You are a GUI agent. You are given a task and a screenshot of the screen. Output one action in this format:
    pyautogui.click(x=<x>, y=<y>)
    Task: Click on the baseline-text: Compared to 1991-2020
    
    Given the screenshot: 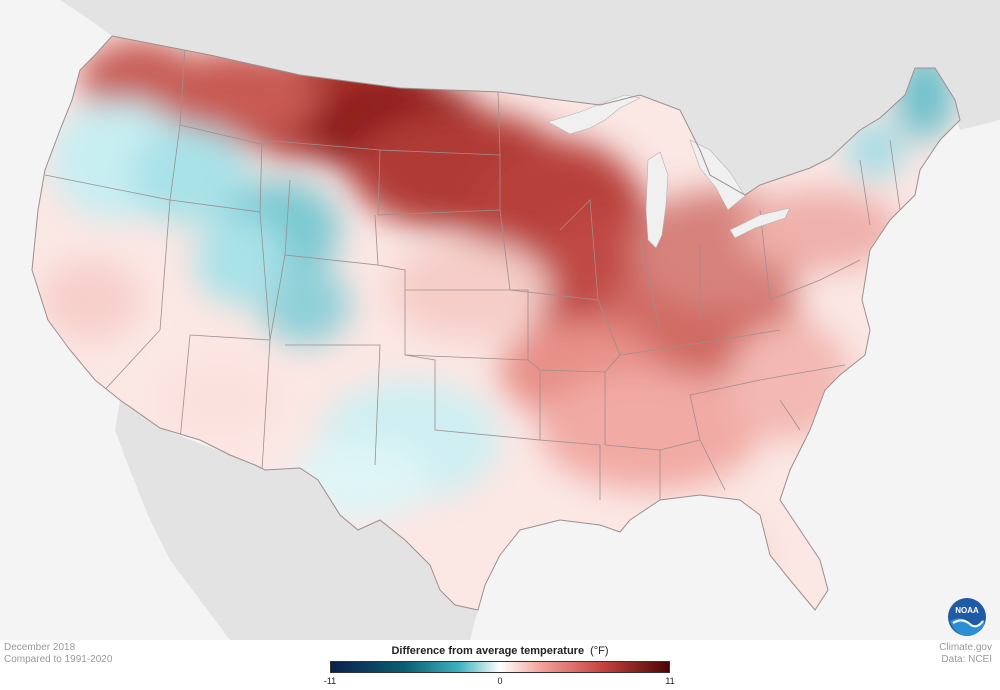 What is the action you would take?
    pyautogui.click(x=58, y=659)
    